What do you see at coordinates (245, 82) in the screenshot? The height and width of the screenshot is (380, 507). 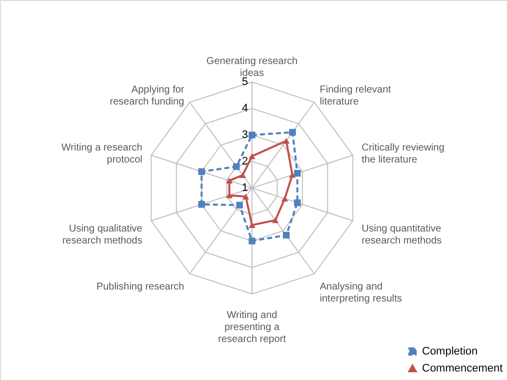 I see `y-tick-label: 5` at bounding box center [245, 82].